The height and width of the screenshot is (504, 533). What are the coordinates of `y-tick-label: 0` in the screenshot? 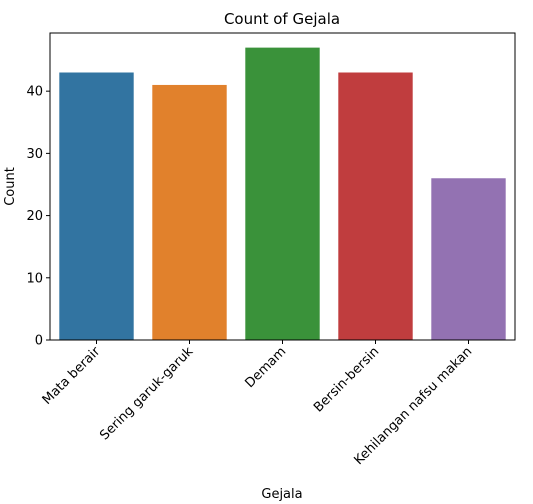 It's located at (39, 341).